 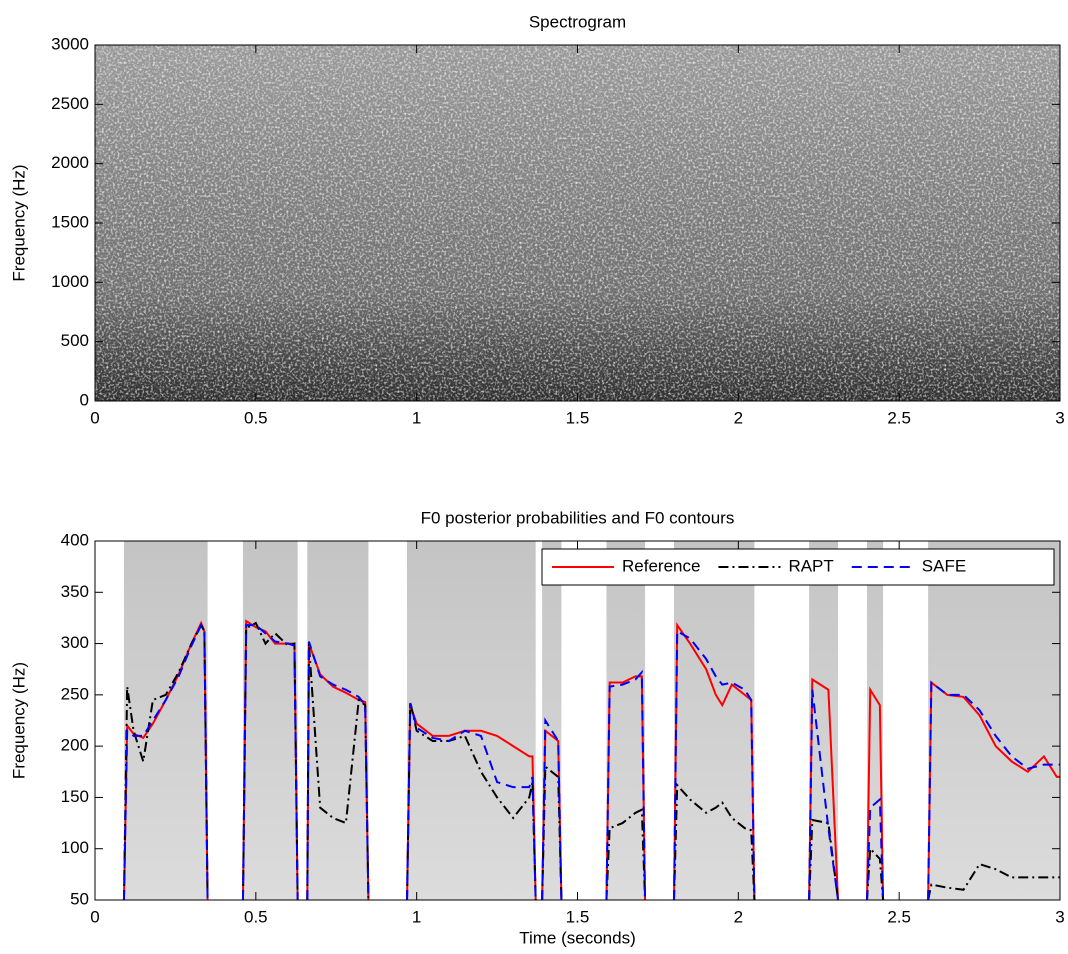 I want to click on y-tick-label: 250, so click(x=75, y=693).